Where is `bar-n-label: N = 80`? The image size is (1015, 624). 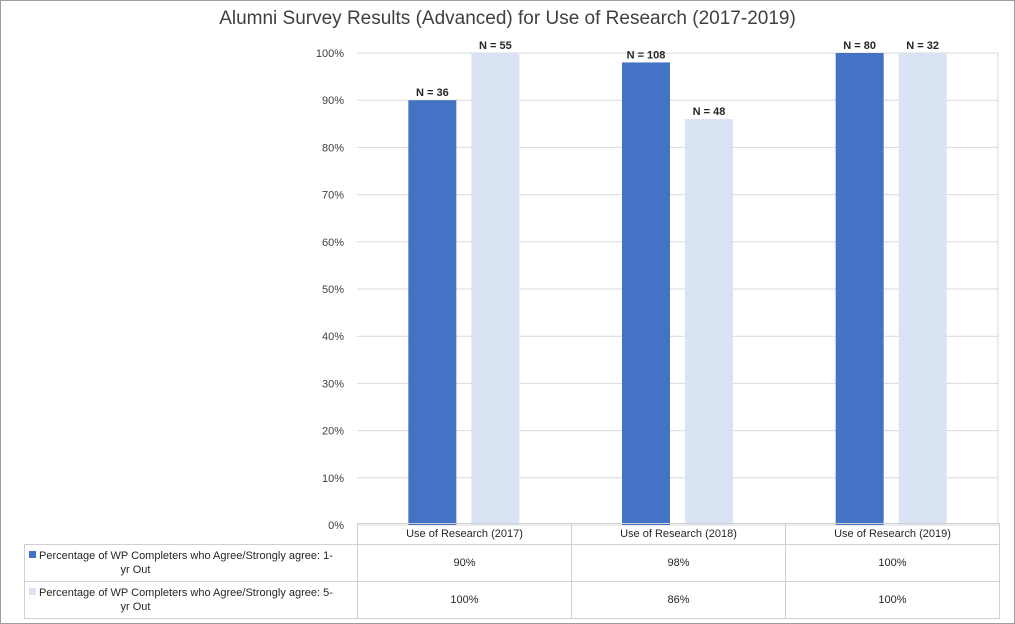 bar-n-label: N = 80 is located at coordinates (859, 46).